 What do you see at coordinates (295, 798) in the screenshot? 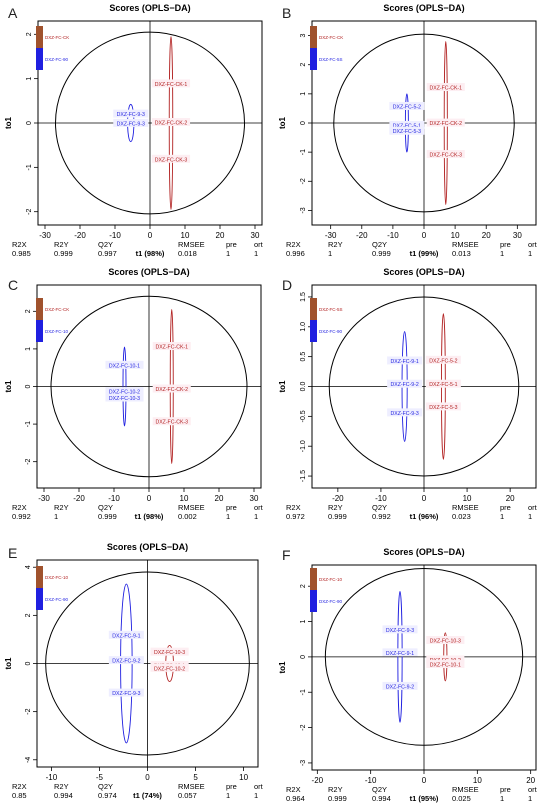
I see `stat-value: 0.964` at bounding box center [295, 798].